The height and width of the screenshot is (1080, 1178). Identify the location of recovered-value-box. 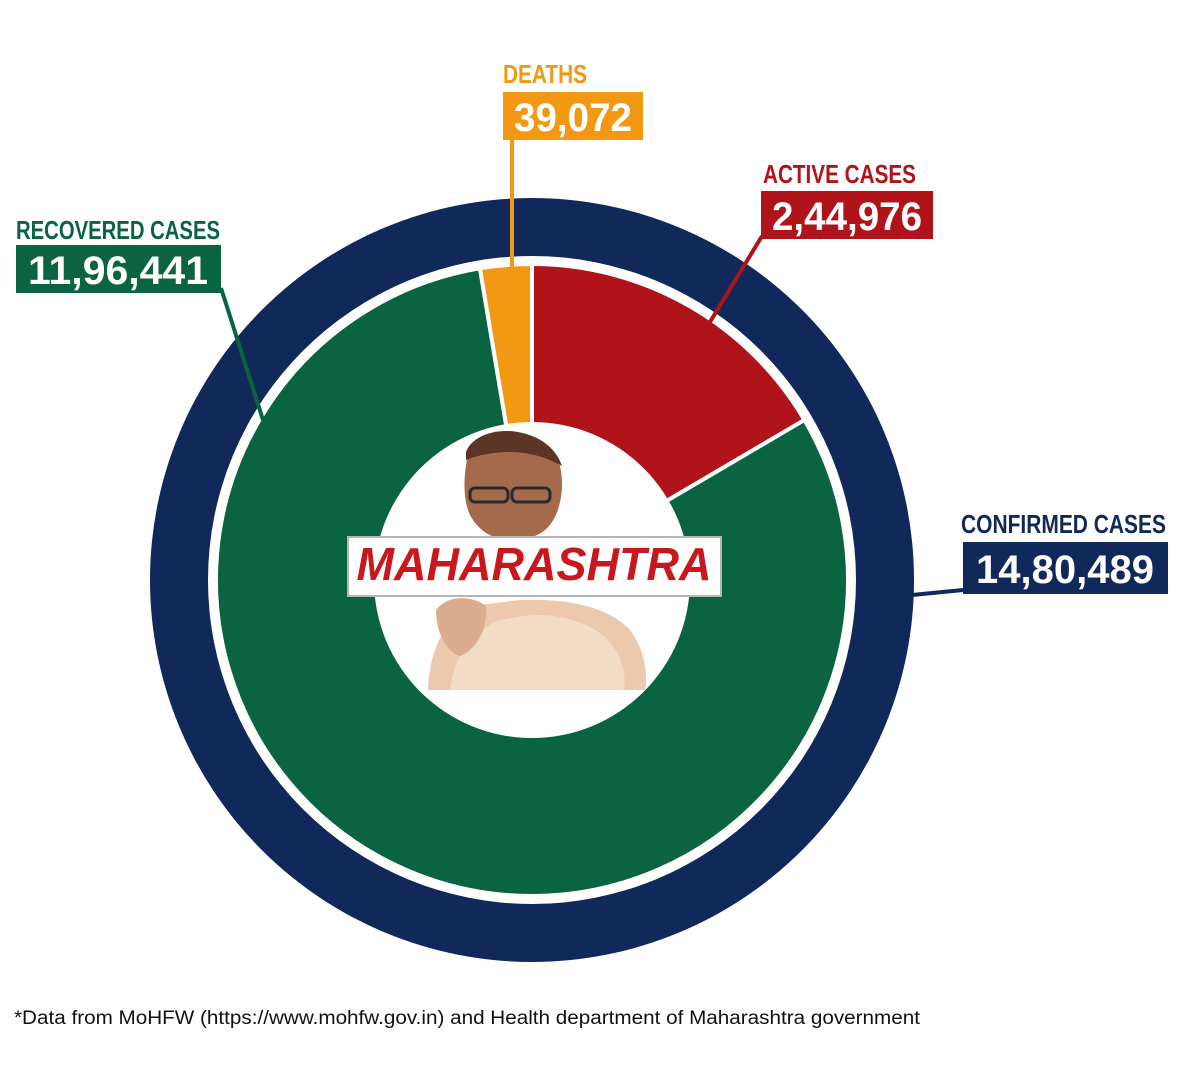
(118, 269).